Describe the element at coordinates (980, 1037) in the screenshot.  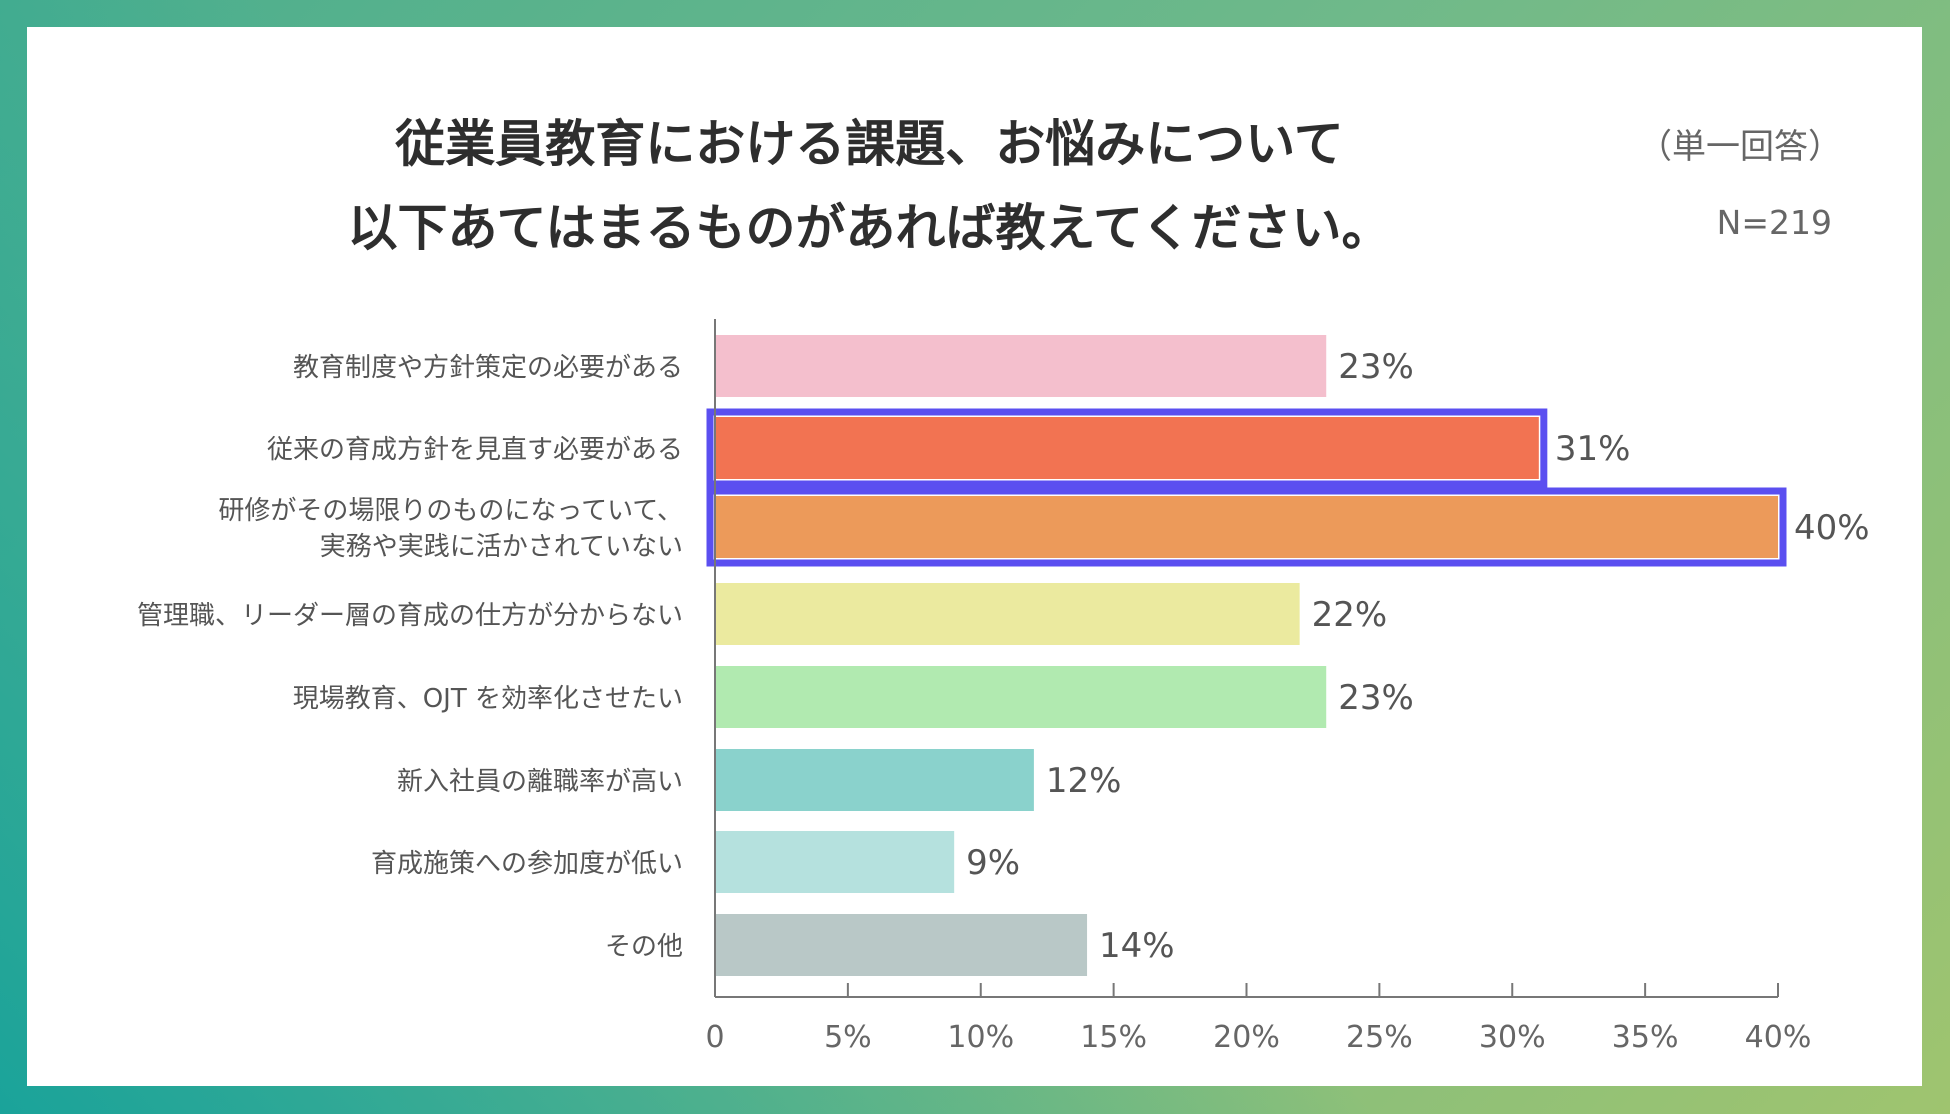
I see `x-tick-label: 10%` at that location.